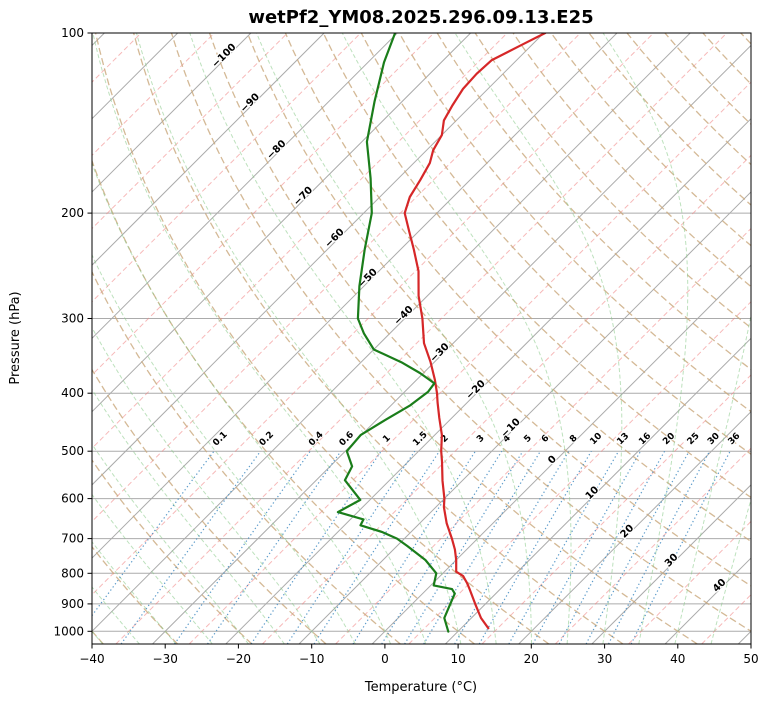  Describe the element at coordinates (267, 439) in the screenshot. I see `mixing-ratio-label: 0.2` at that location.